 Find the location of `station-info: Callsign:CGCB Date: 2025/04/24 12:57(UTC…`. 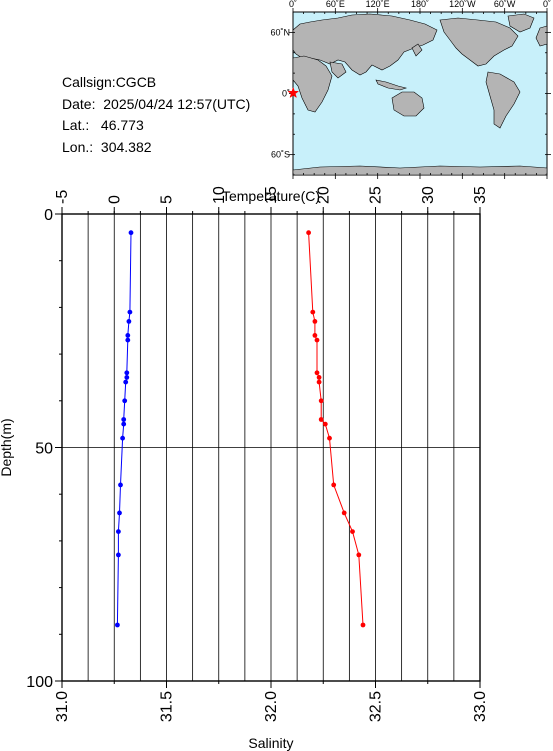

station-info: Callsign:CGCB Date: 2025/04/24 12:57(UTC… is located at coordinates (156, 115).